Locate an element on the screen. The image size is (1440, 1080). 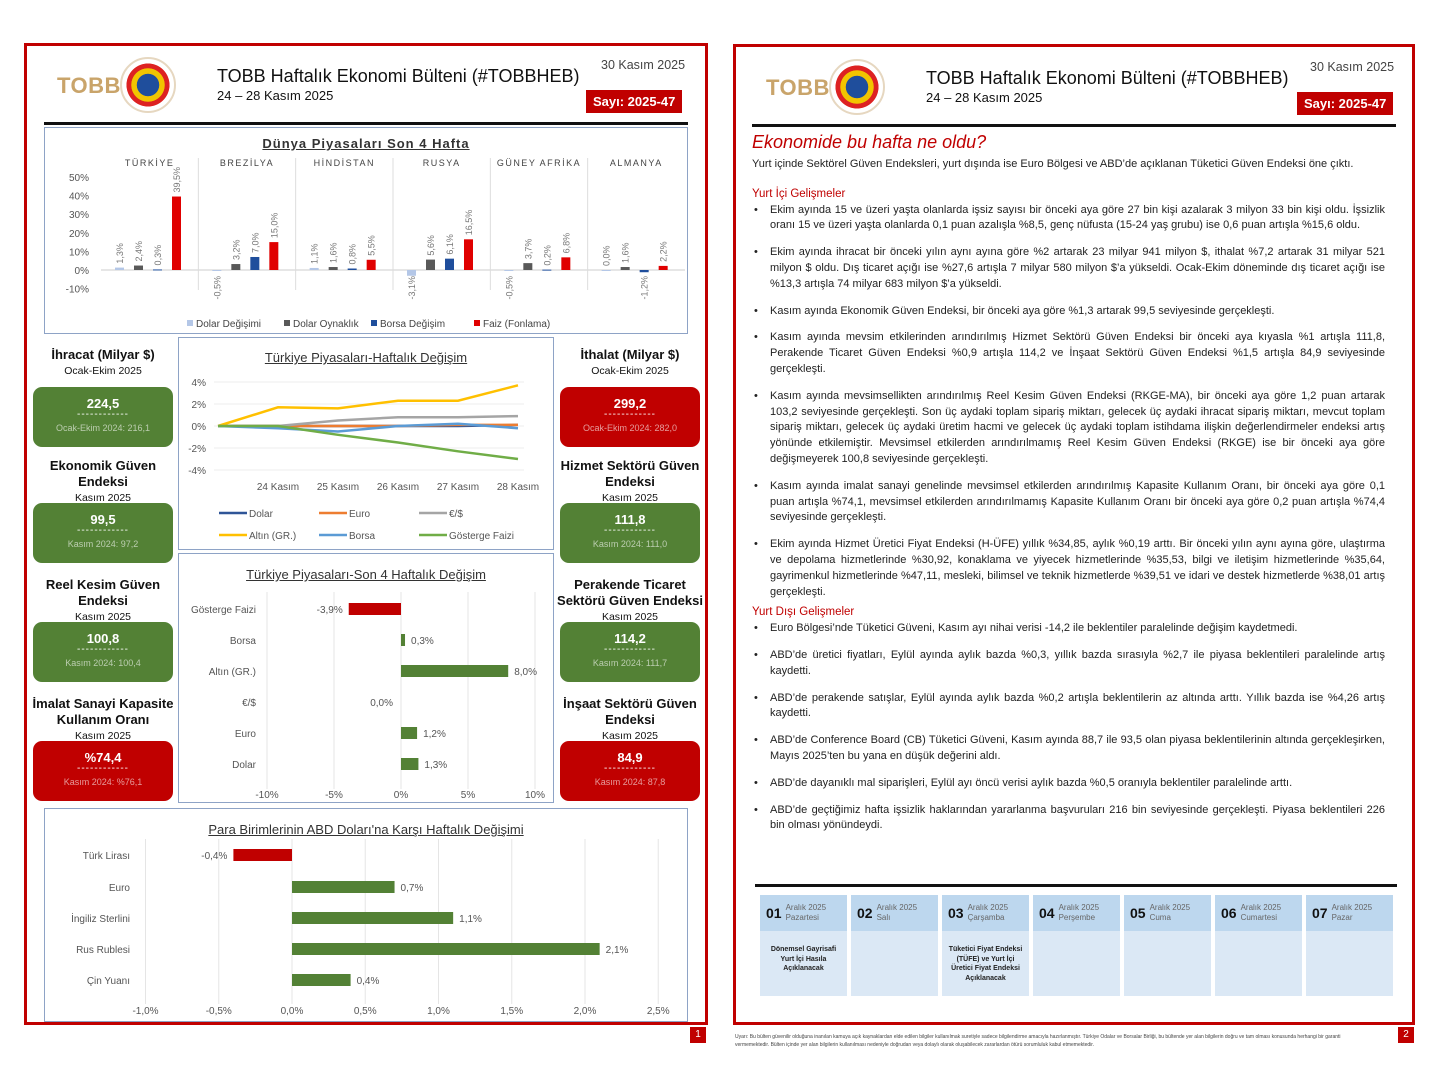
data-label: 0,3% is located at coordinates (158, 255).